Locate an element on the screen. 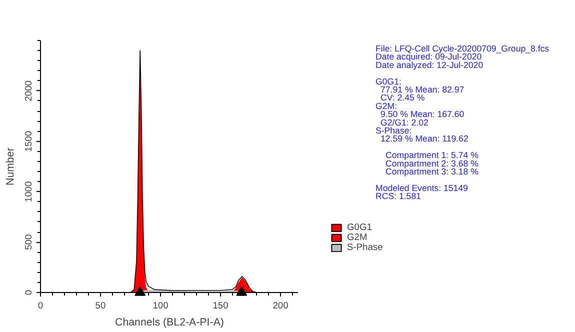 This screenshot has width=575, height=332. text: G2/G1: 2.02 is located at coordinates (404, 122).